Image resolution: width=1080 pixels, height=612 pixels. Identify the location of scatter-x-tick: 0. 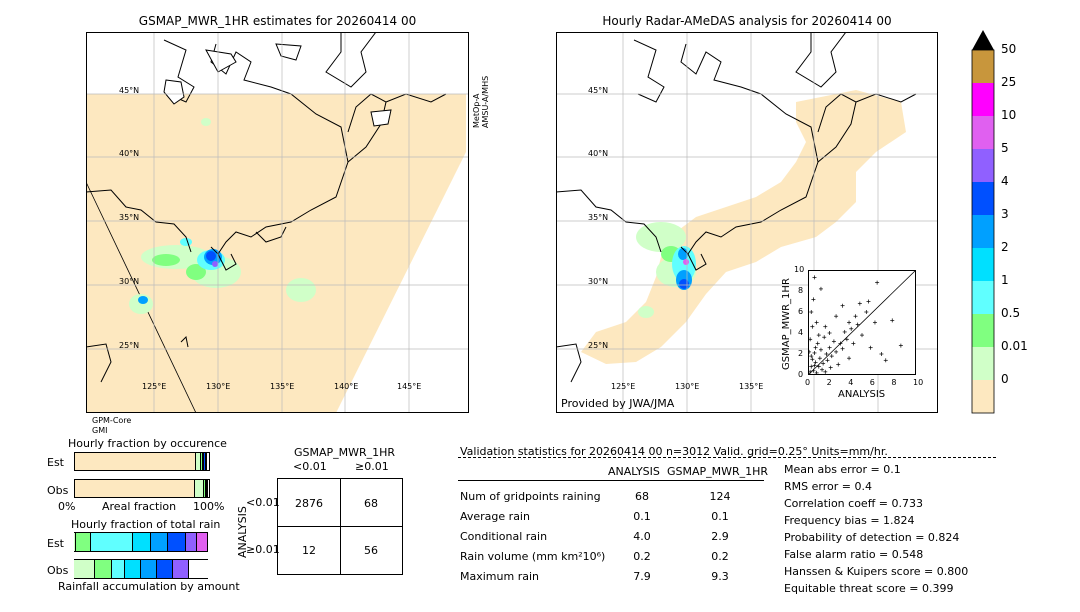
(808, 382).